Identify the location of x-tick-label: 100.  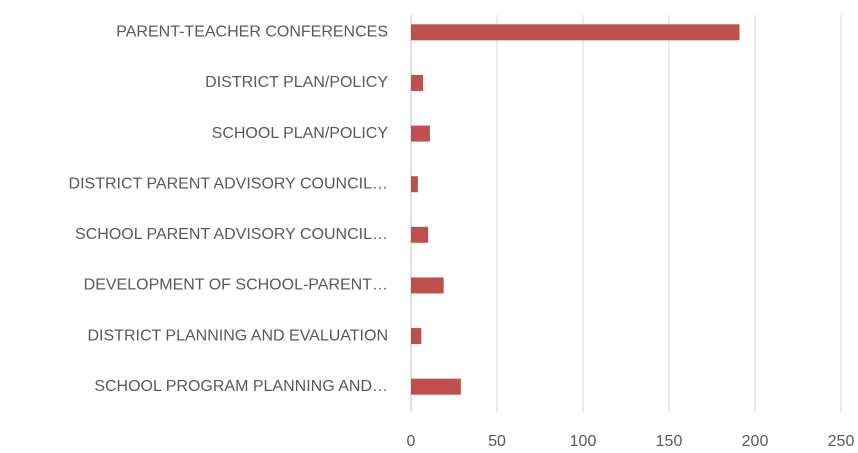
(583, 441).